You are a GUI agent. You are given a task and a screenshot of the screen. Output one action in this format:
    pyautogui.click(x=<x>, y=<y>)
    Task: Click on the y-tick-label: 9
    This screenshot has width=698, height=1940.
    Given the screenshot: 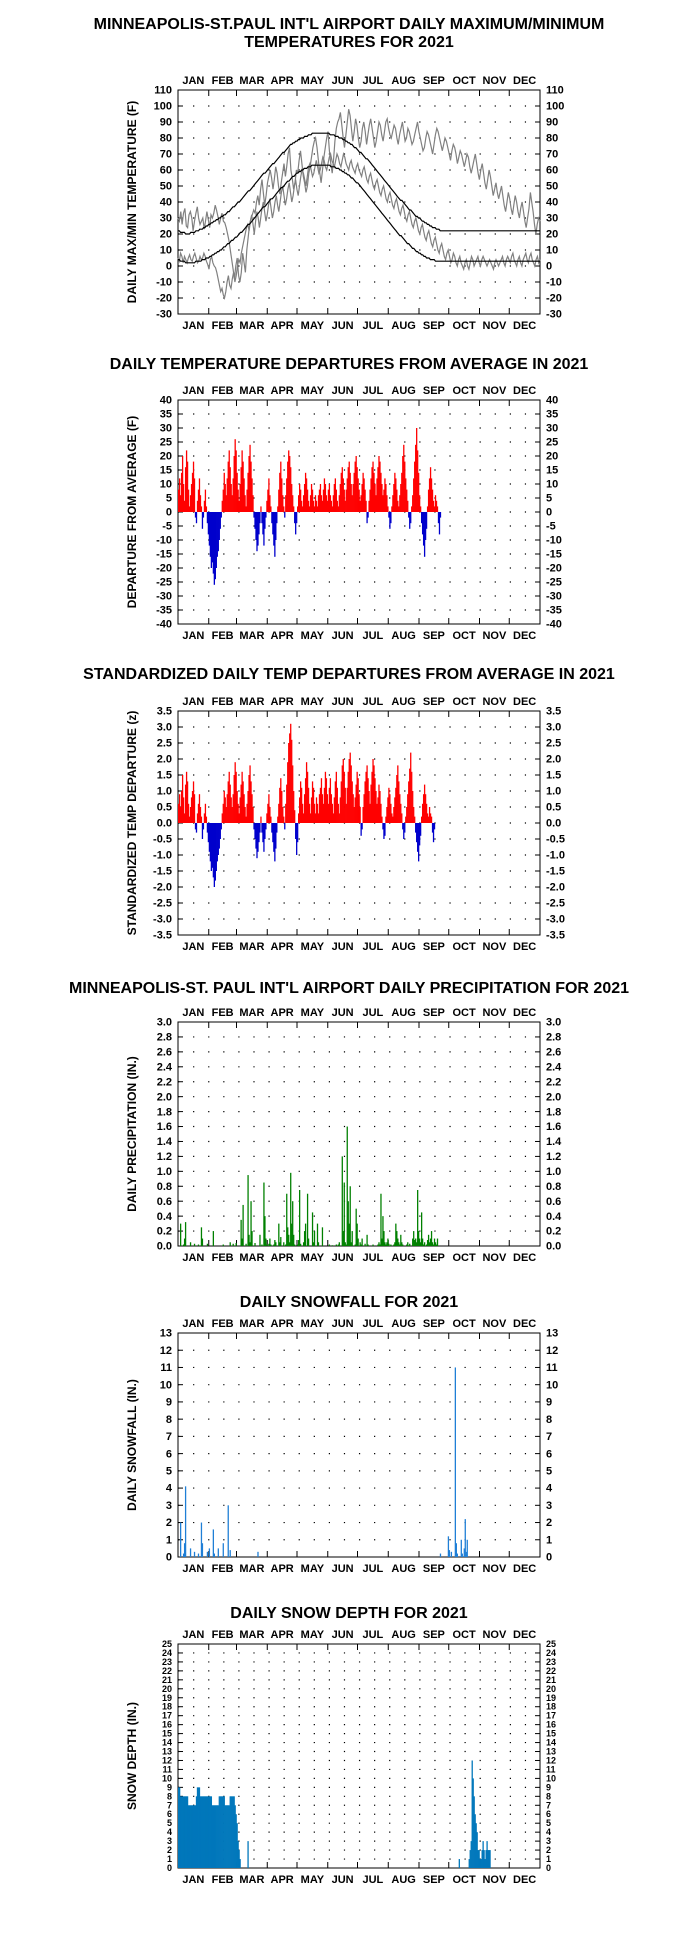 What is the action you would take?
    pyautogui.click(x=169, y=1787)
    